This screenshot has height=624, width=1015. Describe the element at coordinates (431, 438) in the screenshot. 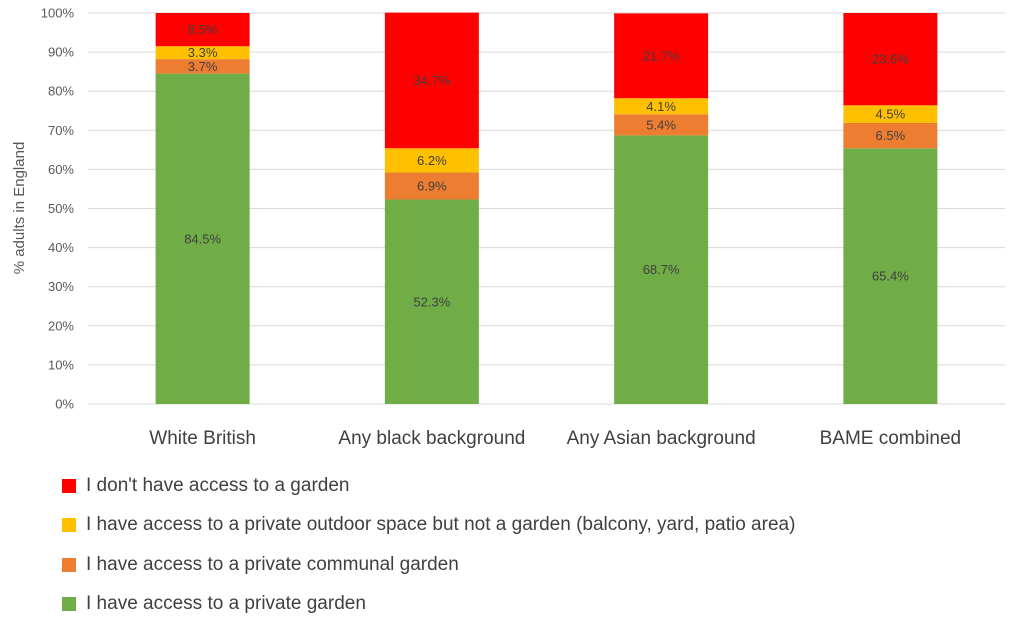

I see `x-category-label: Any black background` at that location.